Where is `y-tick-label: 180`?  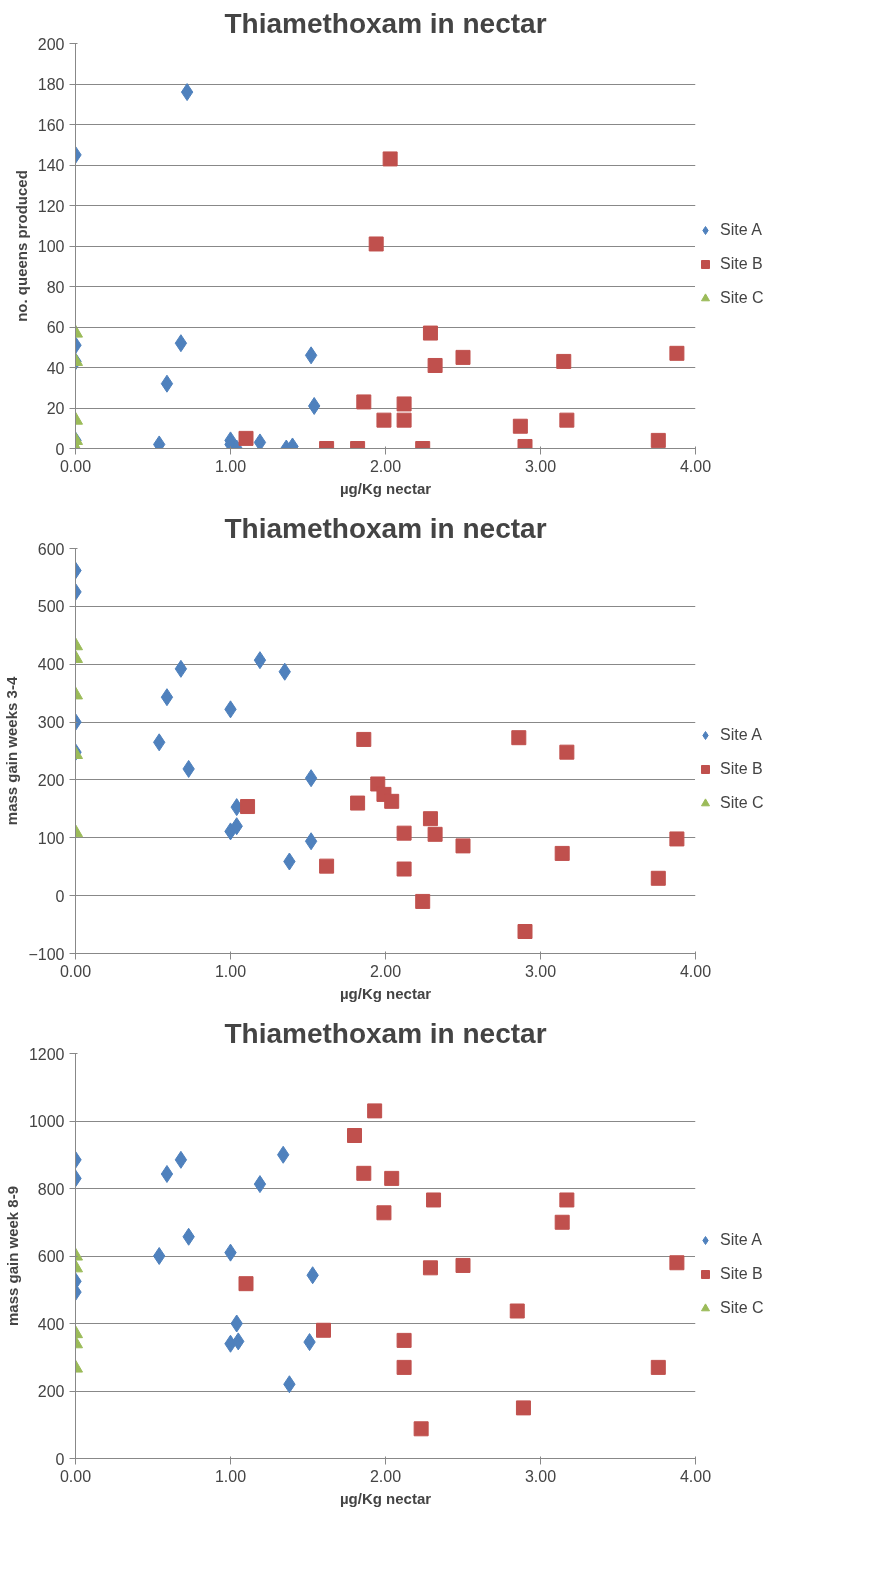
y-tick-label: 180 is located at coordinates (51, 84).